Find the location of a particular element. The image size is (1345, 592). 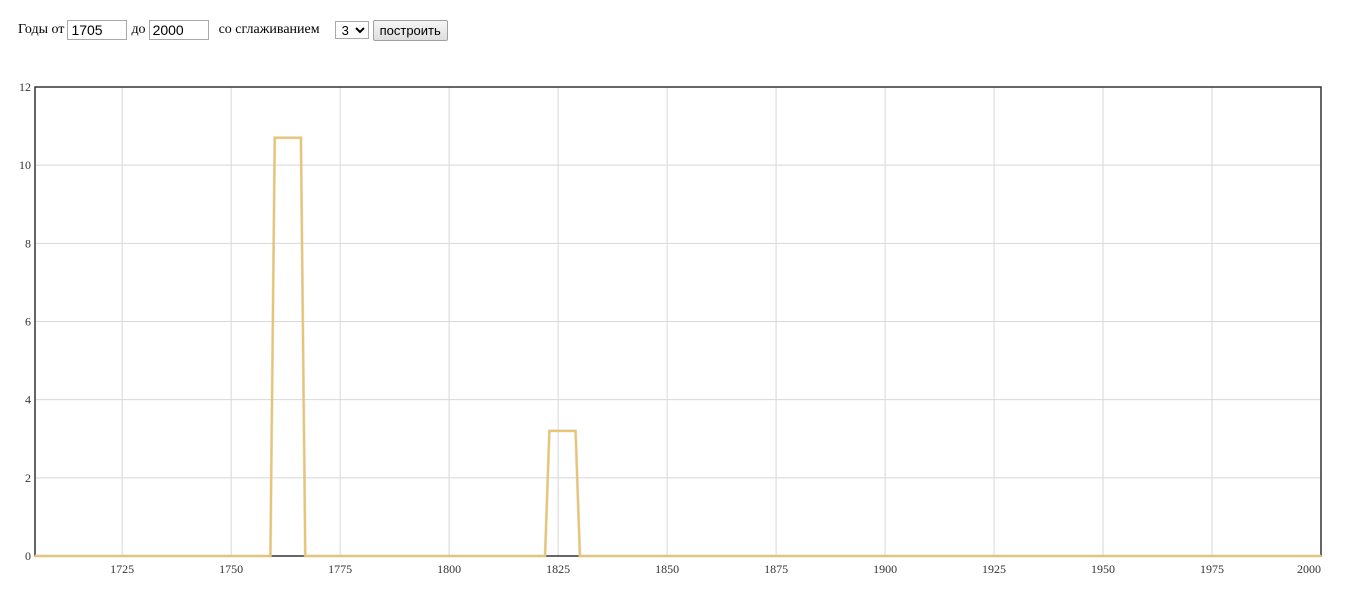

y-tick-label-5: 10 is located at coordinates (25, 165).